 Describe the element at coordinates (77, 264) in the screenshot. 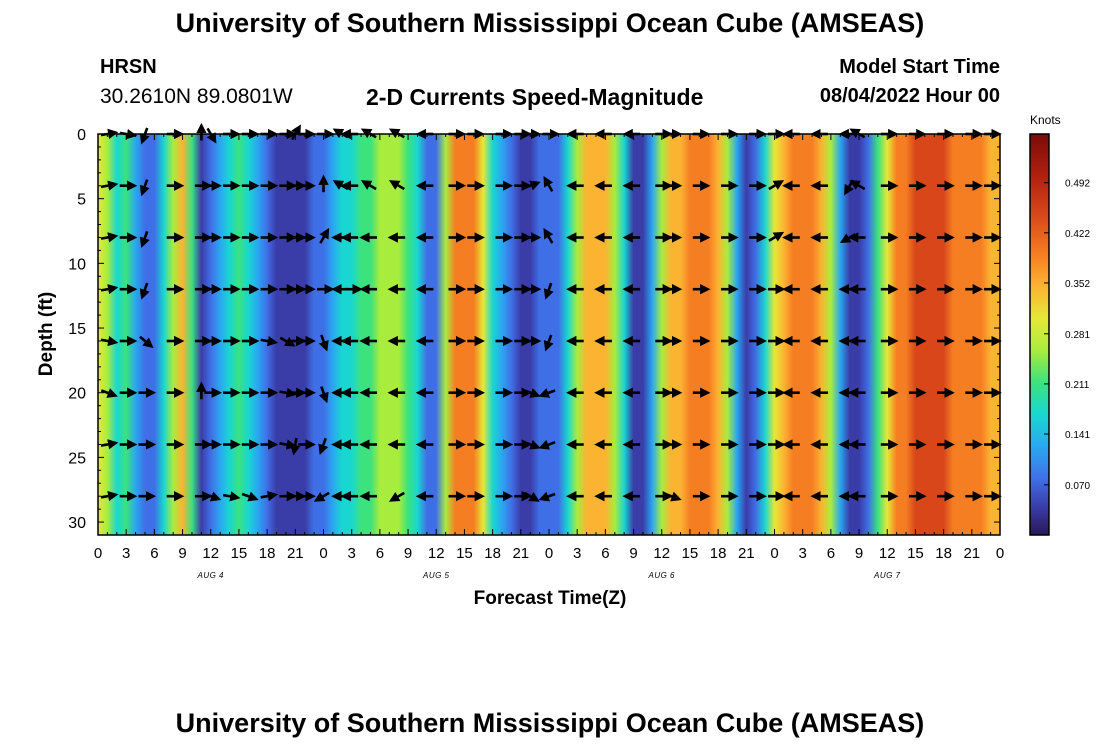

I see `y-tick-label: 10` at that location.